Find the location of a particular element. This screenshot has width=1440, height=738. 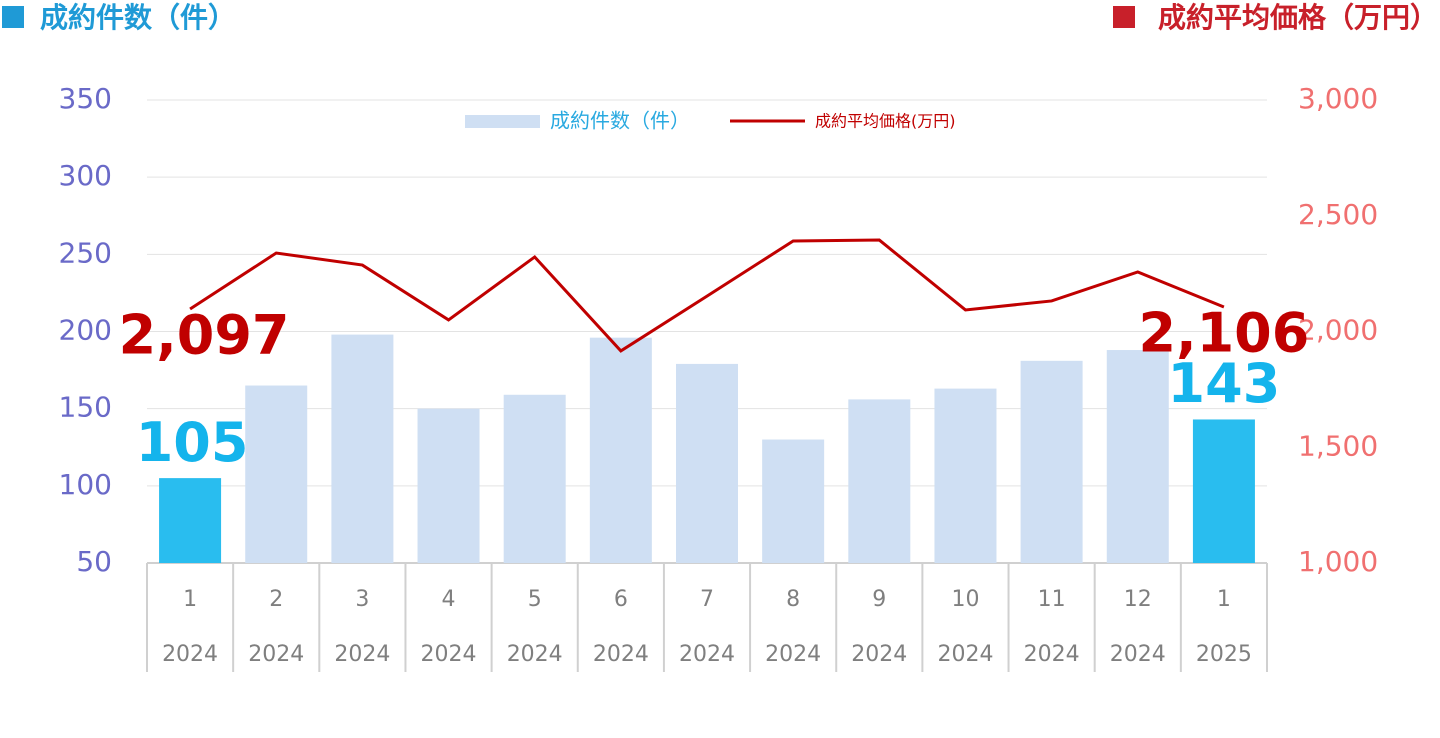

data-label: 143 is located at coordinates (1224, 383).